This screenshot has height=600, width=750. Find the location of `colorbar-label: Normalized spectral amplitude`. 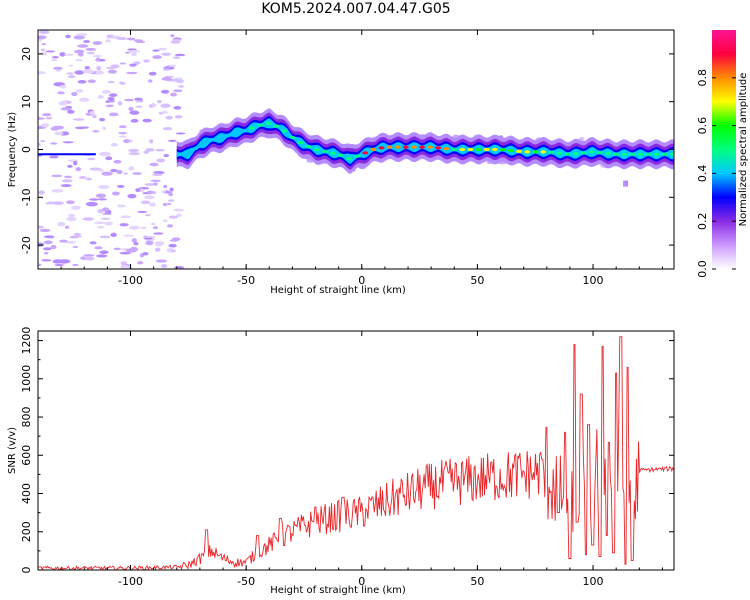

colorbar-label: Normalized spectral amplitude is located at coordinates (743, 150).